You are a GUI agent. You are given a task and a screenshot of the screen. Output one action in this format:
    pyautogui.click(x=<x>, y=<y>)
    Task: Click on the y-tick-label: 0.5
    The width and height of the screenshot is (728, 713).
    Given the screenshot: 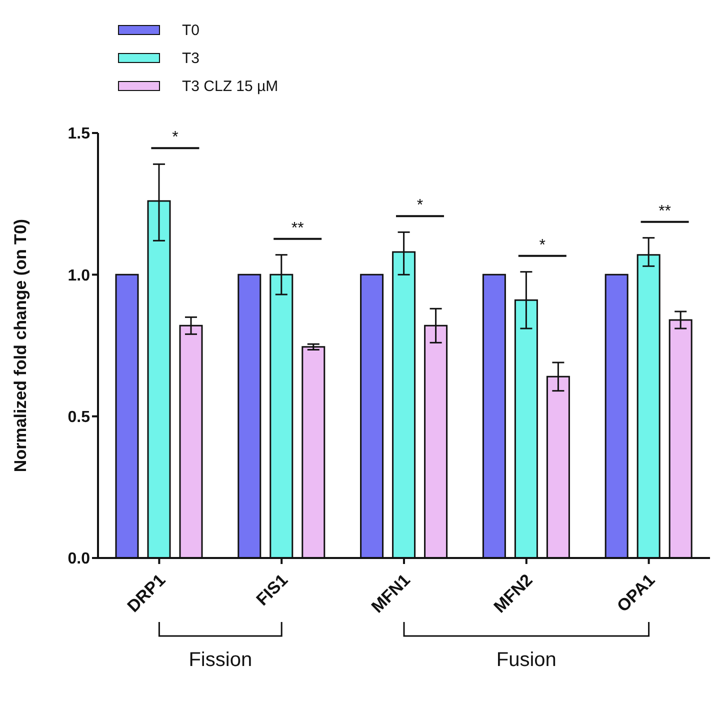 What is the action you would take?
    pyautogui.click(x=79, y=417)
    